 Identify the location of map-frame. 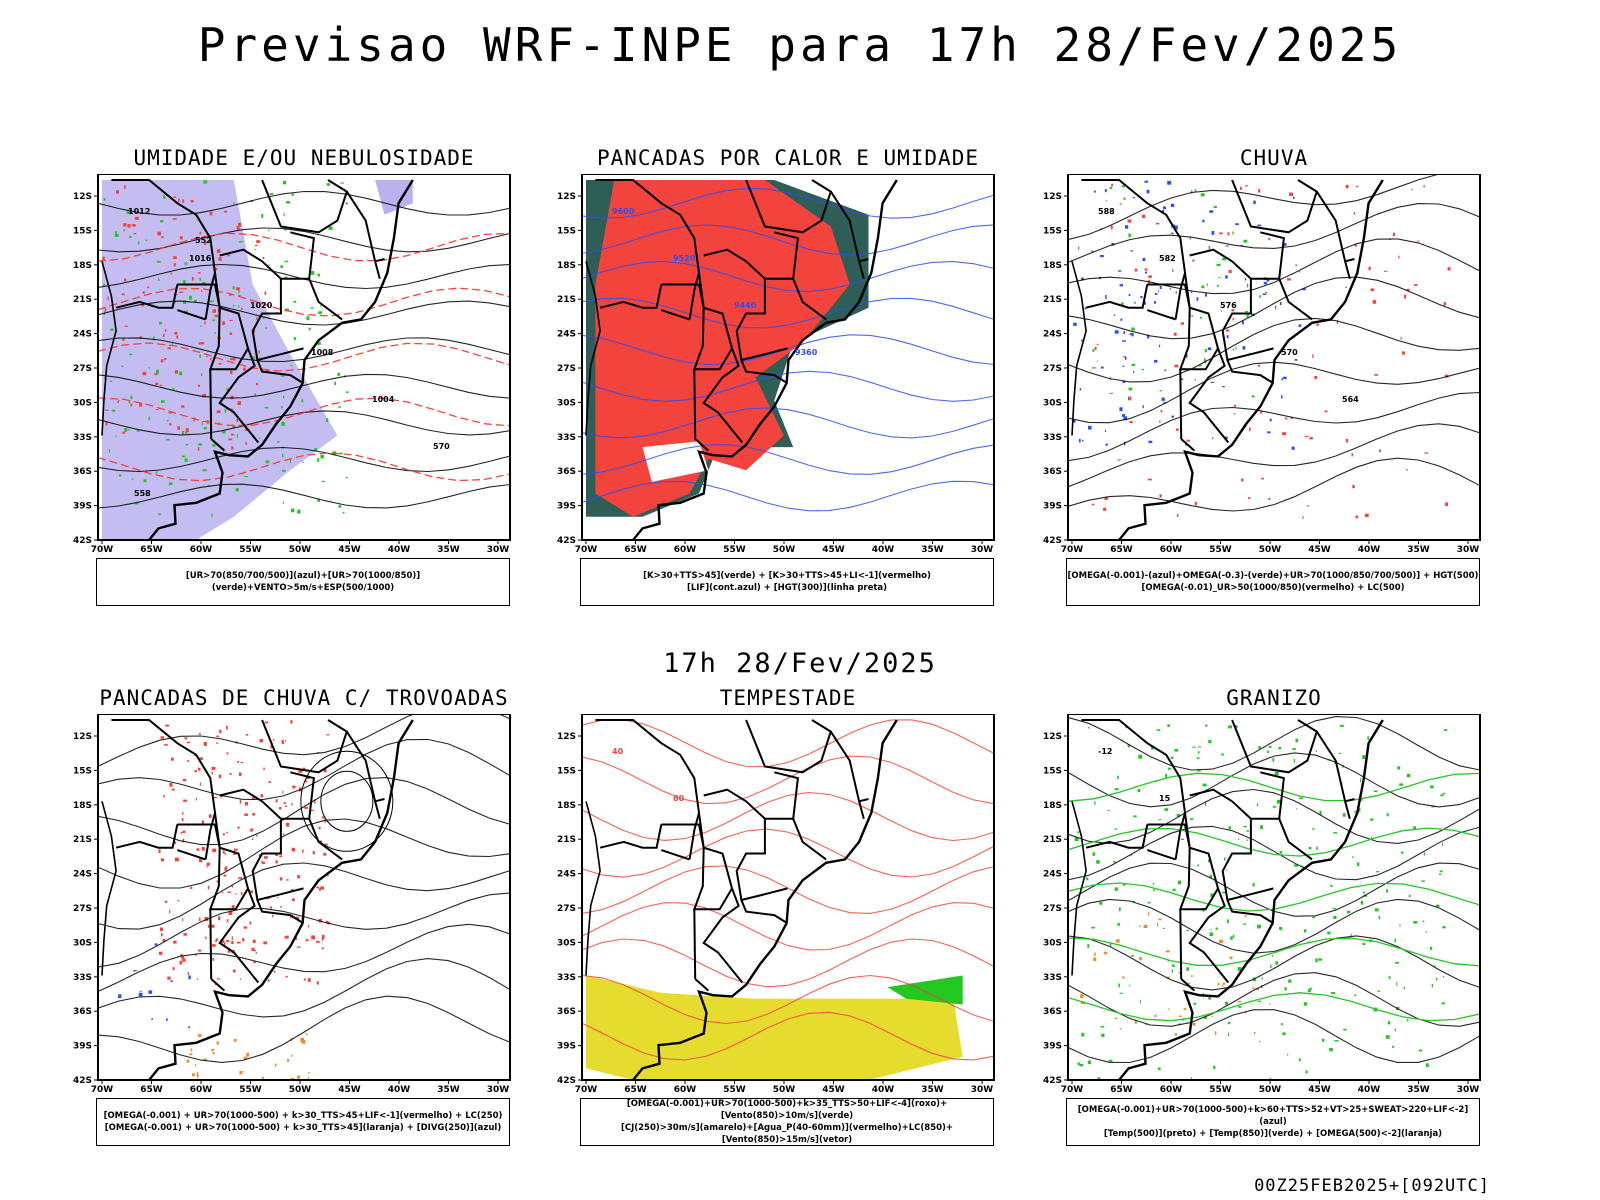
(304, 357).